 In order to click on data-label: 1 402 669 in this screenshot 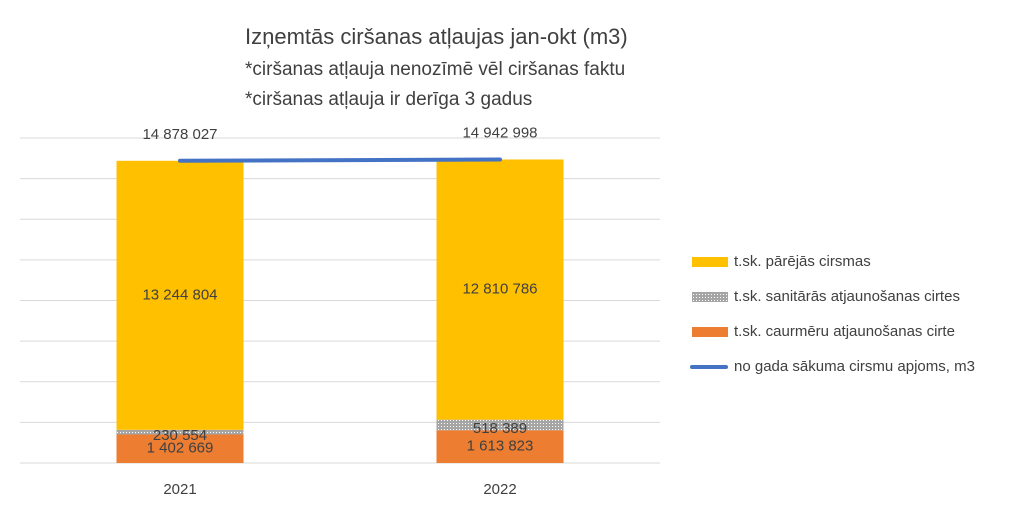, I will do `click(180, 448)`.